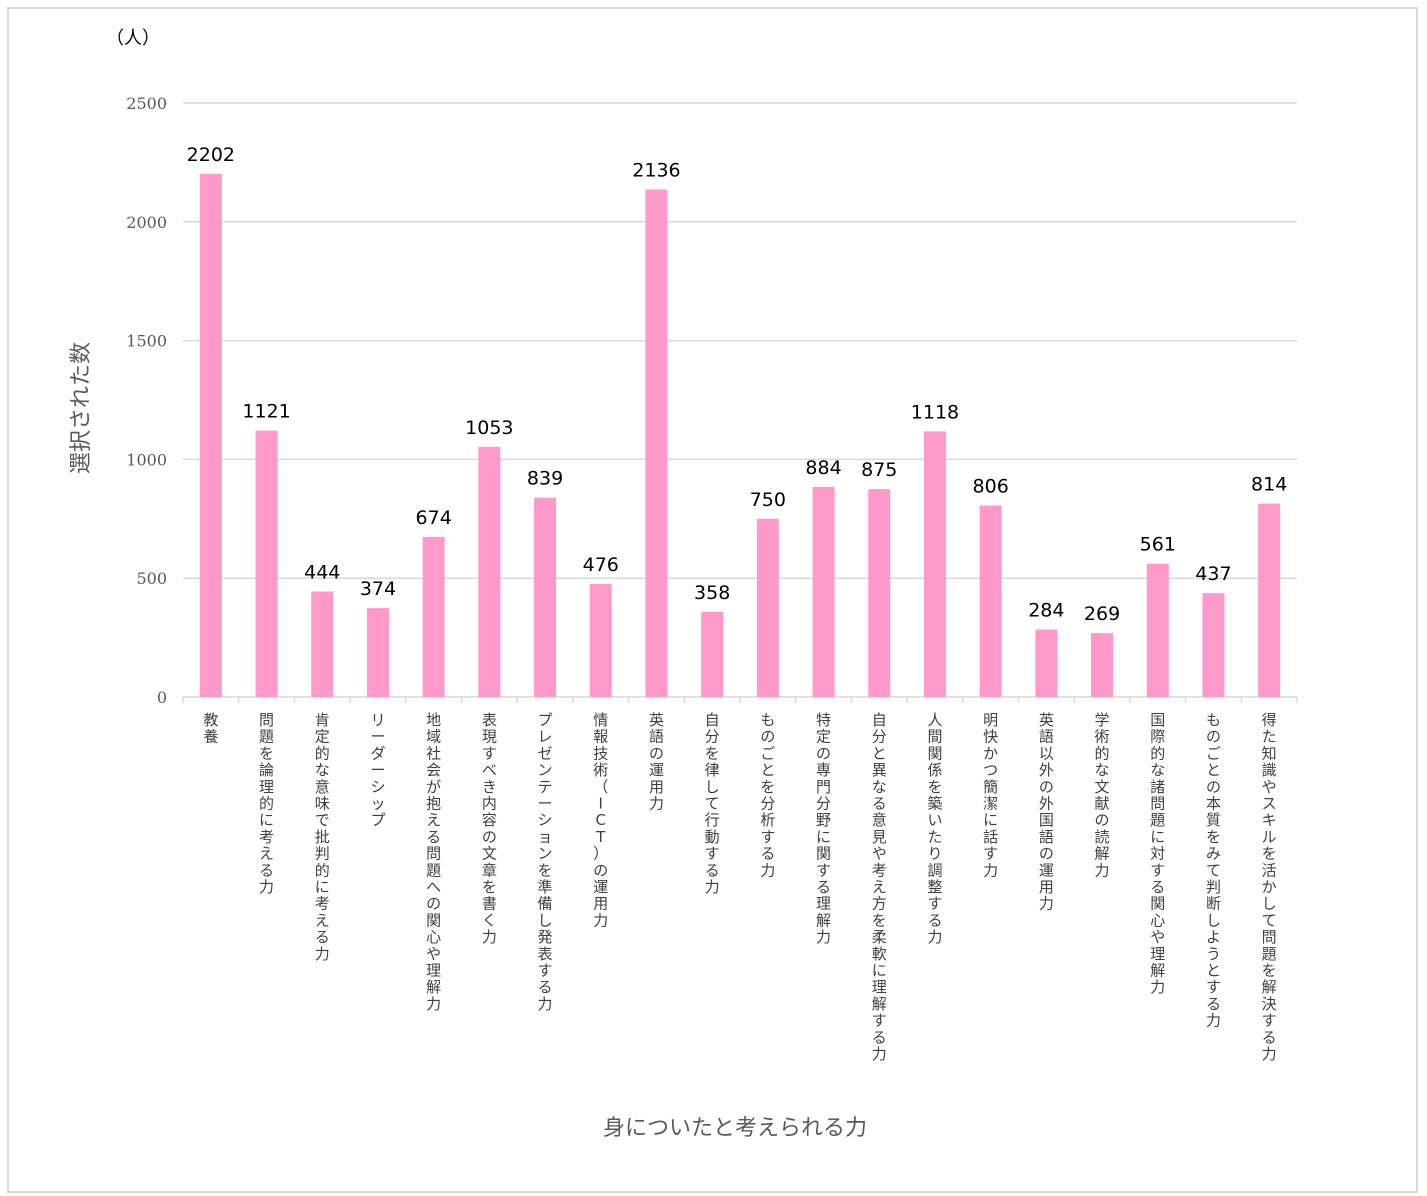 This screenshot has height=1196, width=1427. I want to click on category-label: 肯定的な意味で批判的に考える力, so click(322, 837).